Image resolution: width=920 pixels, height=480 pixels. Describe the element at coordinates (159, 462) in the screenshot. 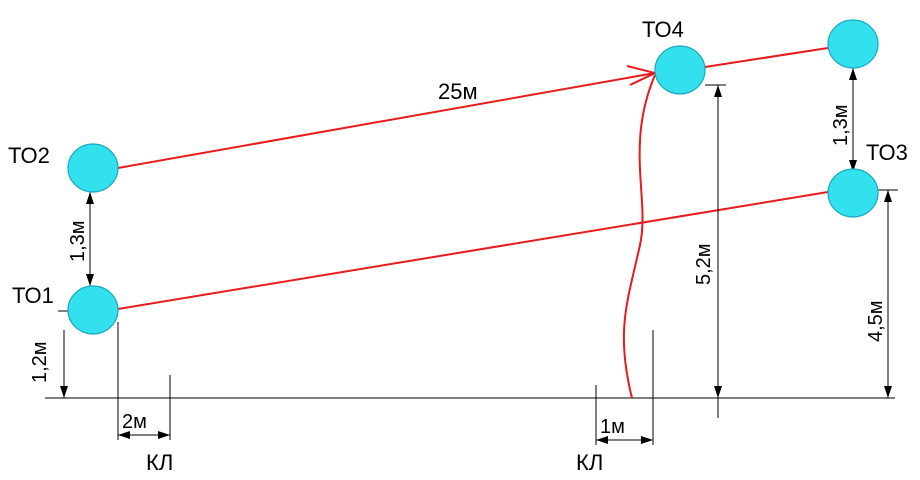

I see `cable-left-label: КЛ` at that location.